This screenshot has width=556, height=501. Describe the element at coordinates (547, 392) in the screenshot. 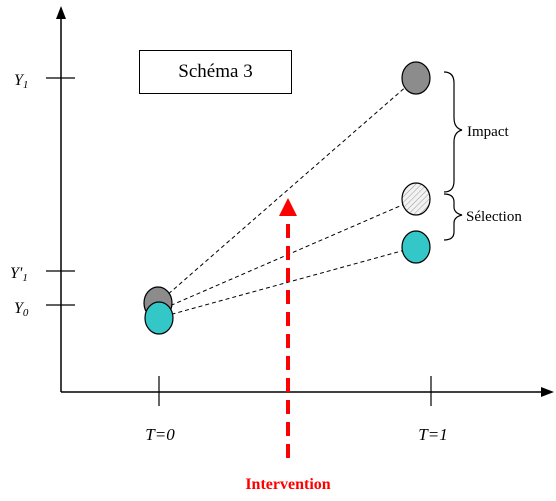

I see `x-axis-arrowhead` at that location.